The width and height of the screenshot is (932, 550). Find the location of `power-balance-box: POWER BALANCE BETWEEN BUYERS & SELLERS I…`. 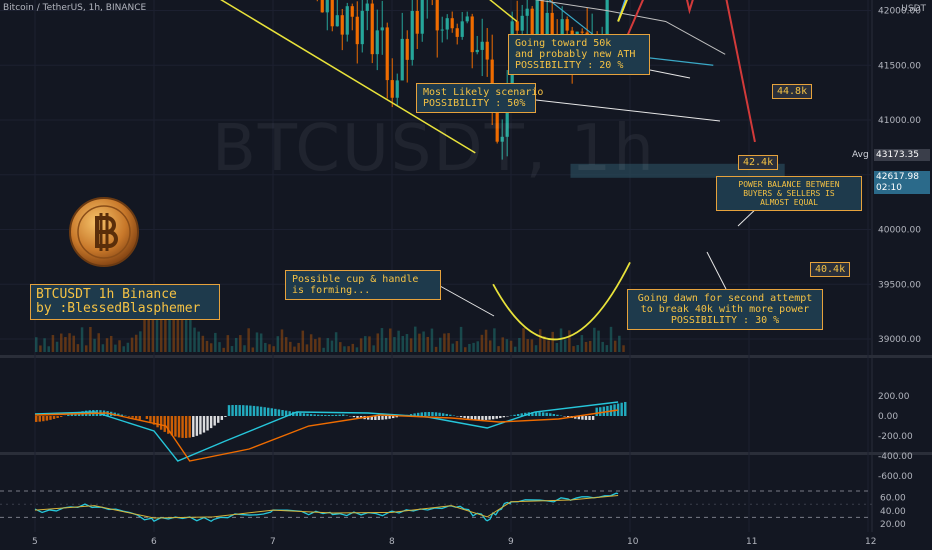

power-balance-box: POWER BALANCE BETWEEN BUYERS & SELLERS I… is located at coordinates (789, 193).